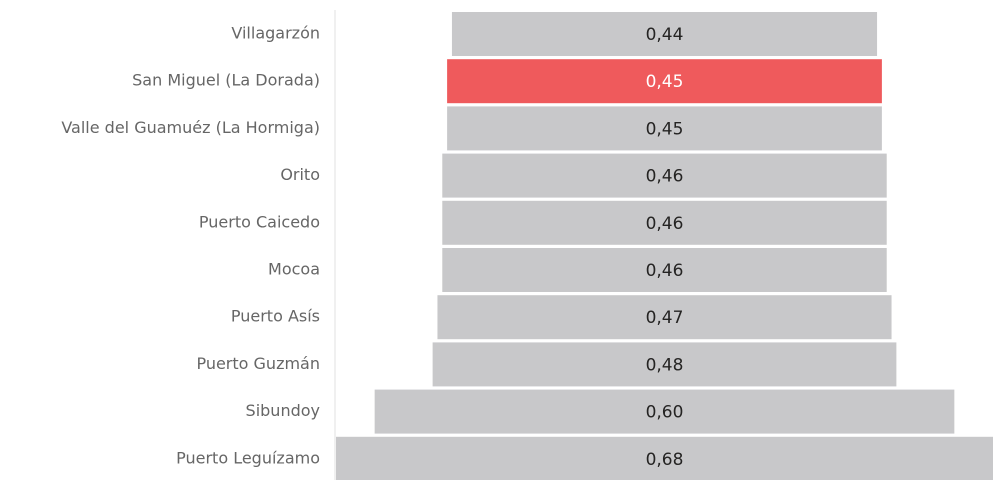 Image resolution: width=993 pixels, height=480 pixels. Describe the element at coordinates (283, 410) in the screenshot. I see `category-label: Sibundoy` at that location.